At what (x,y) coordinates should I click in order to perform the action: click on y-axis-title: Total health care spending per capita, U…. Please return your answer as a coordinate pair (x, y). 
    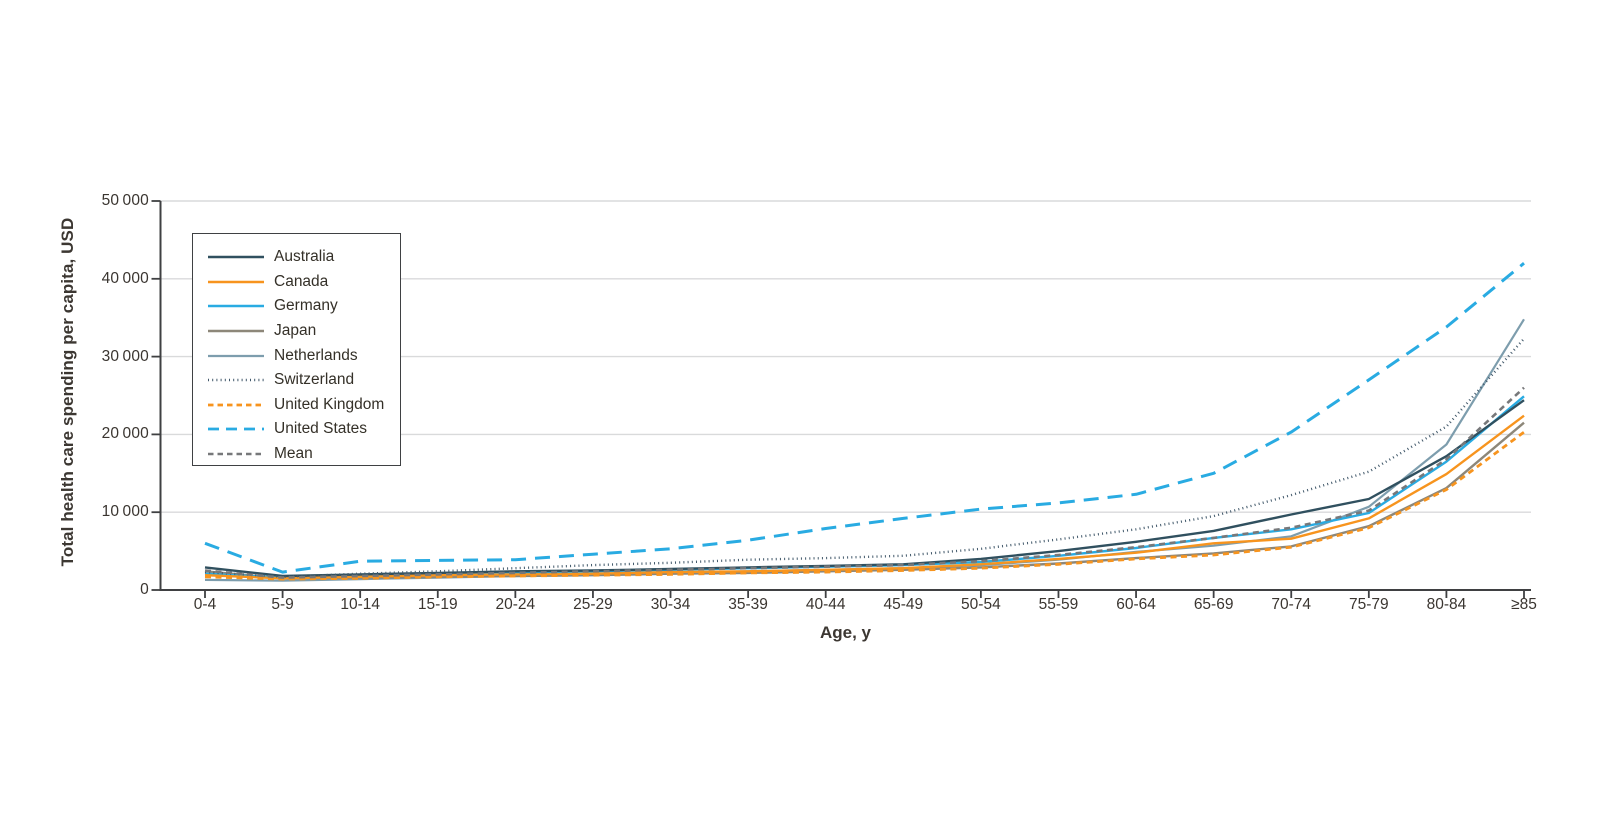
    Looking at the image, I should click on (67, 392).